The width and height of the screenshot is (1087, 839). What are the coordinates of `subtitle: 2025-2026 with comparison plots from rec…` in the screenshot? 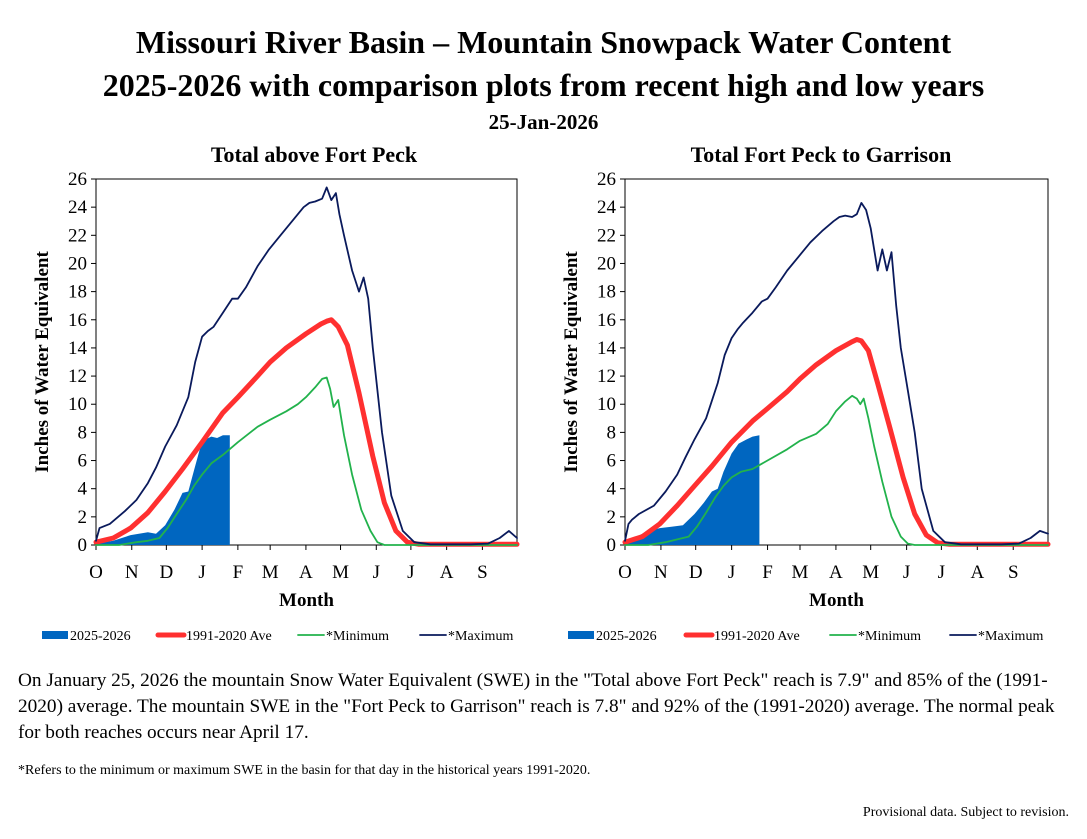 It's located at (543, 85).